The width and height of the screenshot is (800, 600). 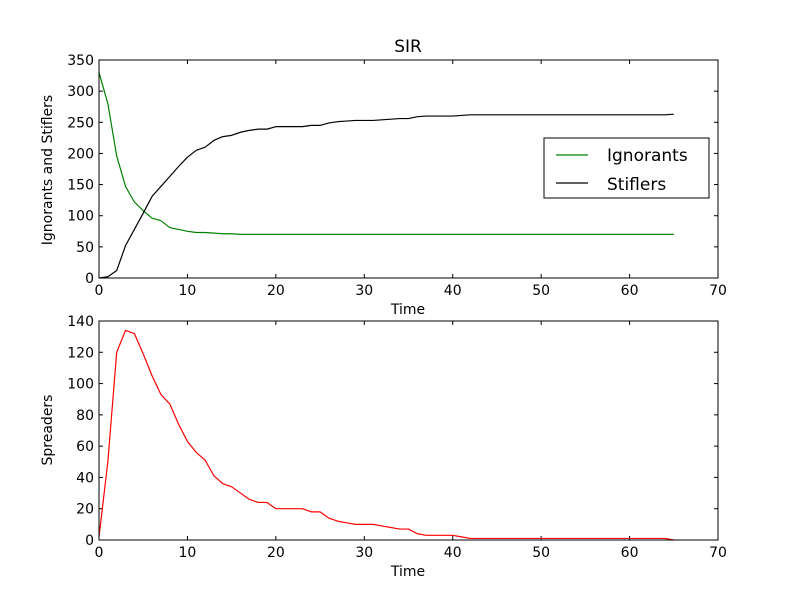 What do you see at coordinates (407, 572) in the screenshot?
I see `bottom-x-axis-label: Time` at bounding box center [407, 572].